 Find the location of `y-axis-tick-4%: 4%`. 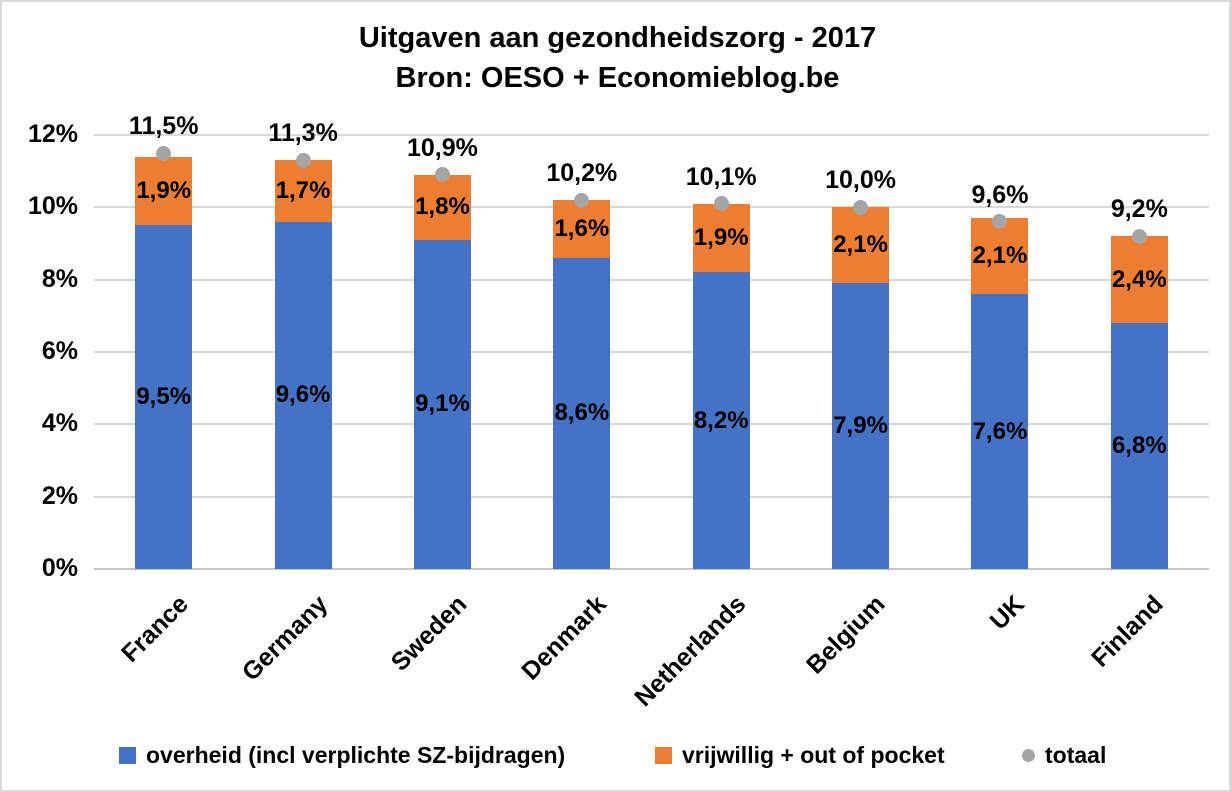

y-axis-tick-4%: 4% is located at coordinates (59, 423).